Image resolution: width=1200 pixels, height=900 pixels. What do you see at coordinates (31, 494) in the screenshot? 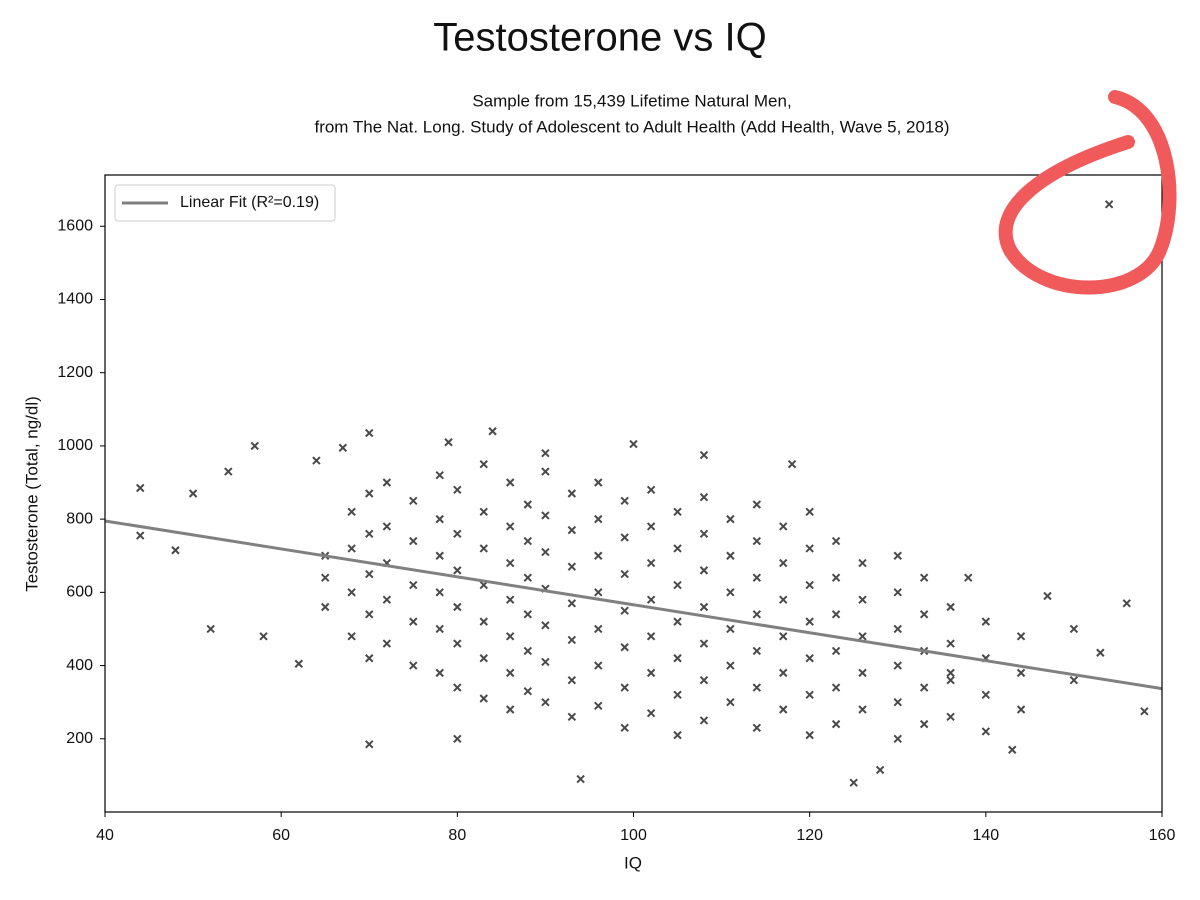
I see `y-axis-label: Testosterone (Total, ng/dl)` at bounding box center [31, 494].